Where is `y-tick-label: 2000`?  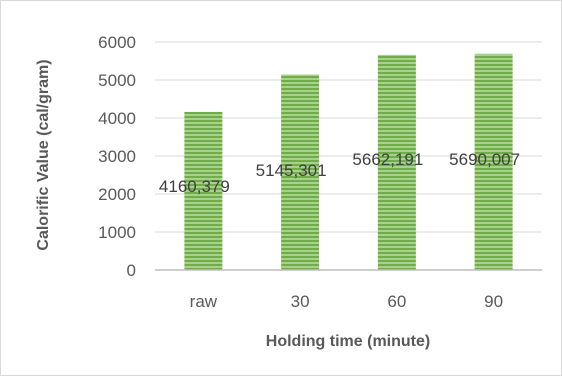
y-tick-label: 2000 is located at coordinates (117, 194).